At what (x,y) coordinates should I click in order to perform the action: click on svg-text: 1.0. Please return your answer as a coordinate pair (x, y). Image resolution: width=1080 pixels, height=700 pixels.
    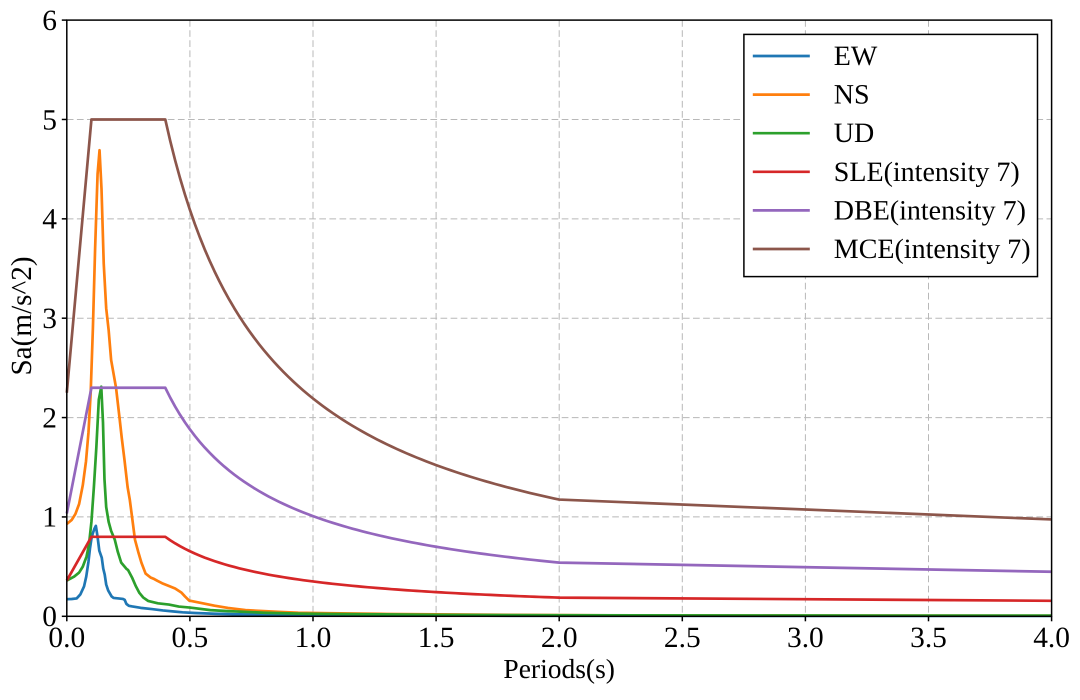
    Looking at the image, I should click on (313, 638).